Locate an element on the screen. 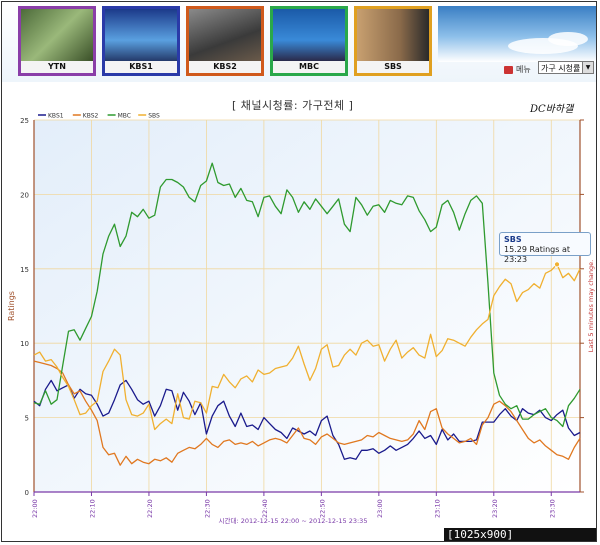  kbs1-thumbnail-image is located at coordinates (141, 35).